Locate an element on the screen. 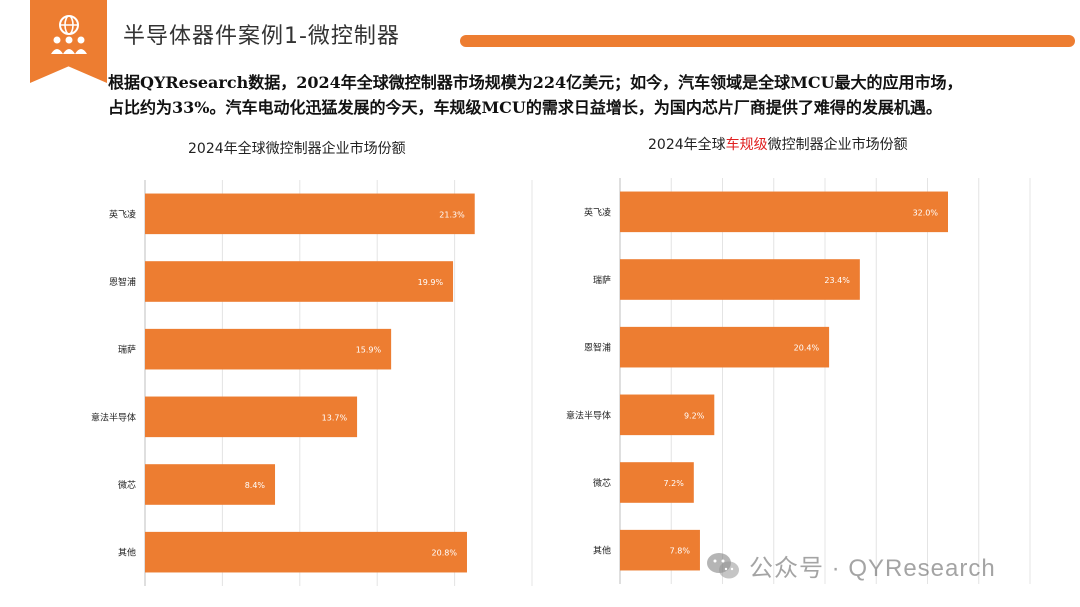  left-chart-title: 2024年全球微控制器企业市场份额 is located at coordinates (297, 149).